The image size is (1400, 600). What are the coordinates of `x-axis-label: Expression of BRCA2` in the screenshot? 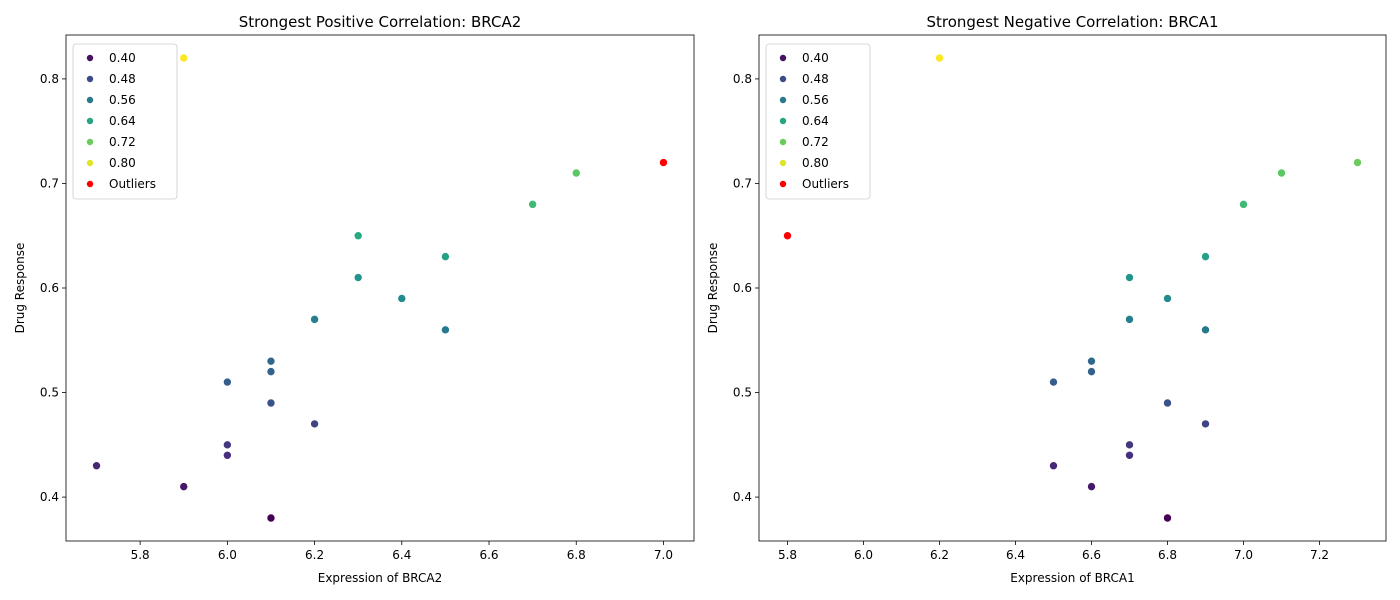 It's located at (380, 578).